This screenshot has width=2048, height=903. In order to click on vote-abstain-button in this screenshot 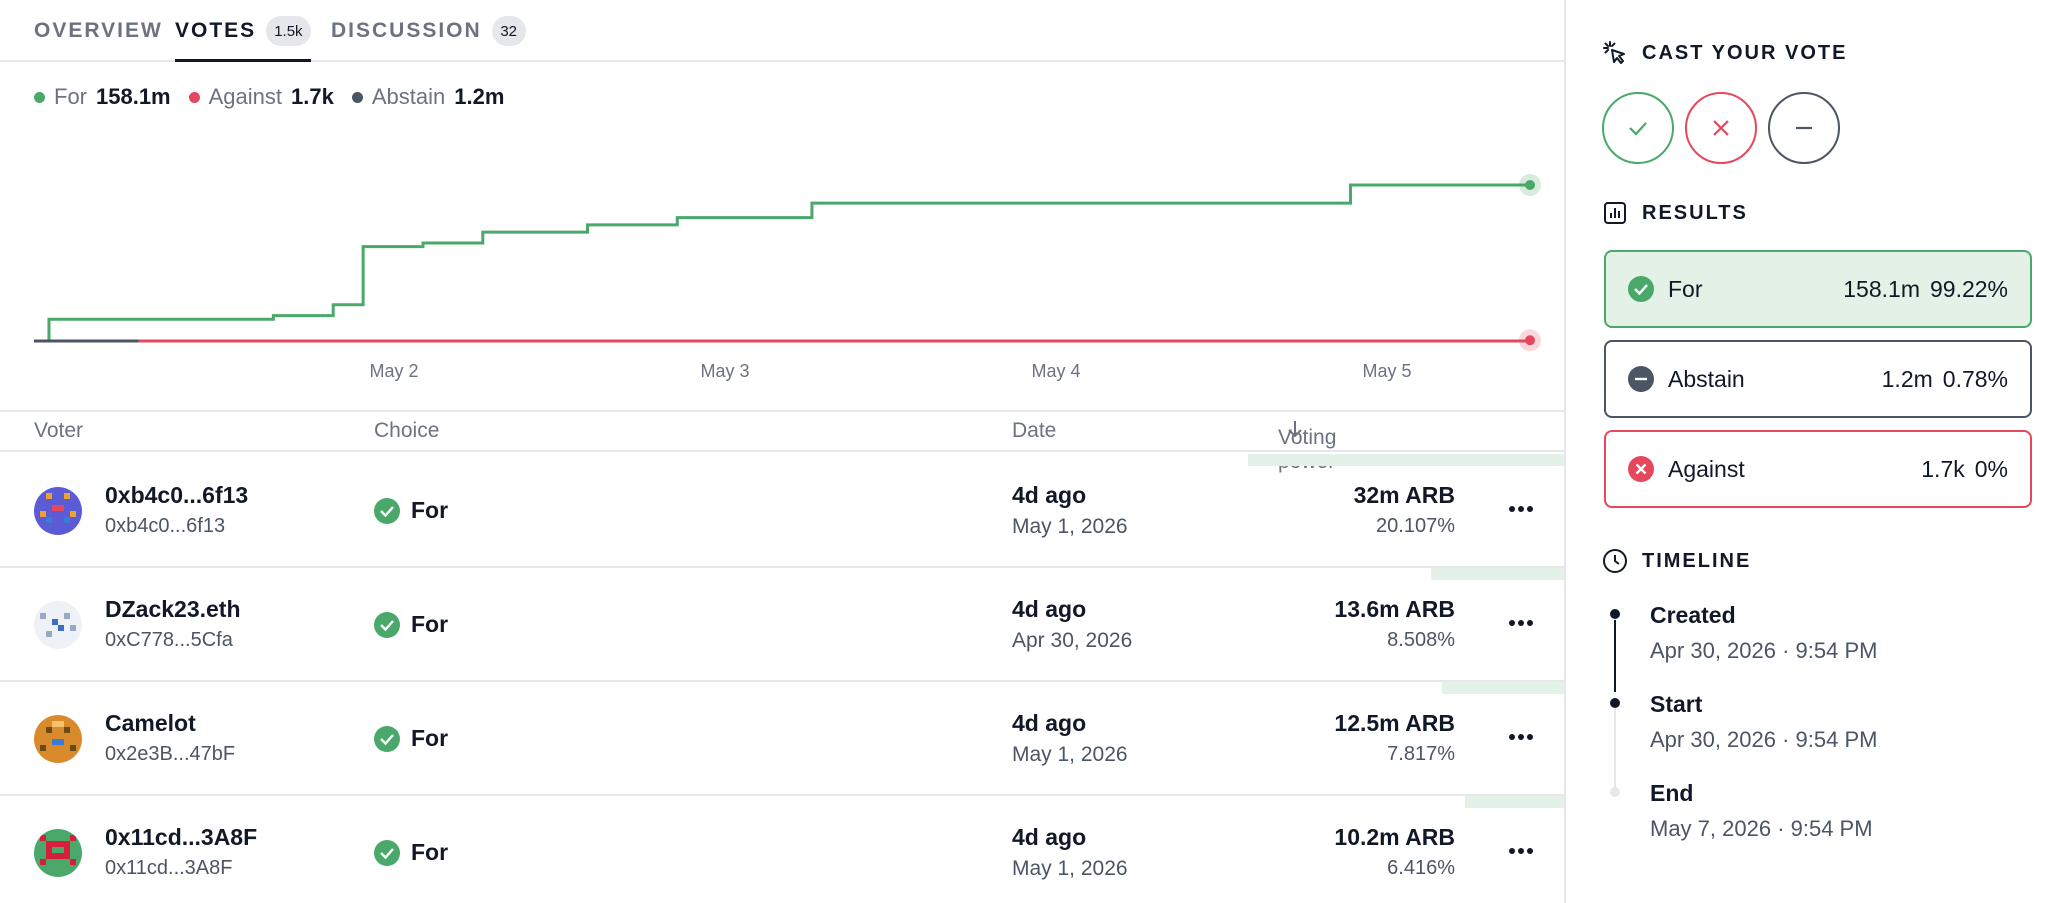, I will do `click(1804, 128)`.